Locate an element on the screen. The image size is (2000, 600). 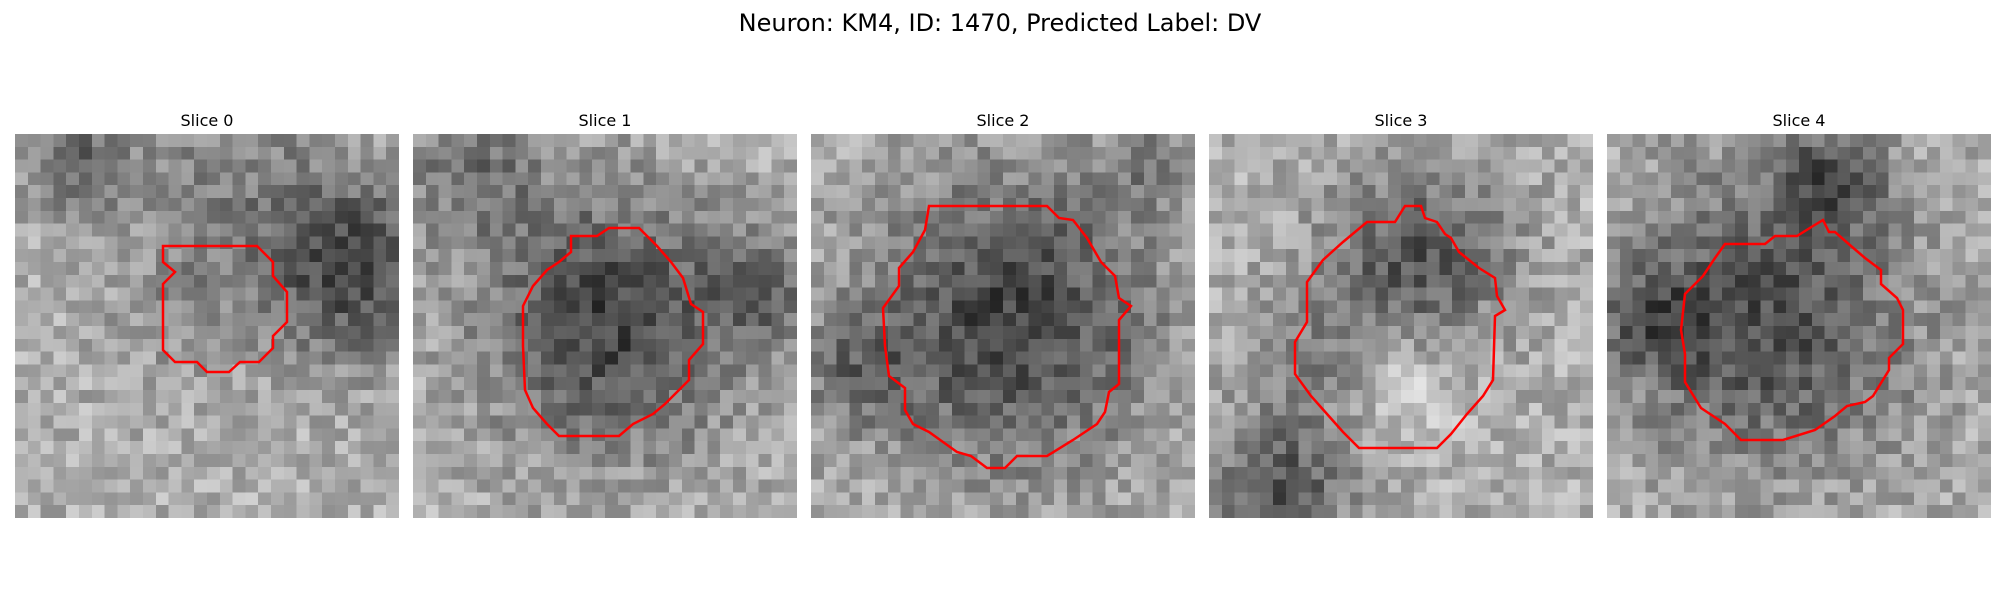
slice-panel-2: Slice 2 is located at coordinates (1003, 314).